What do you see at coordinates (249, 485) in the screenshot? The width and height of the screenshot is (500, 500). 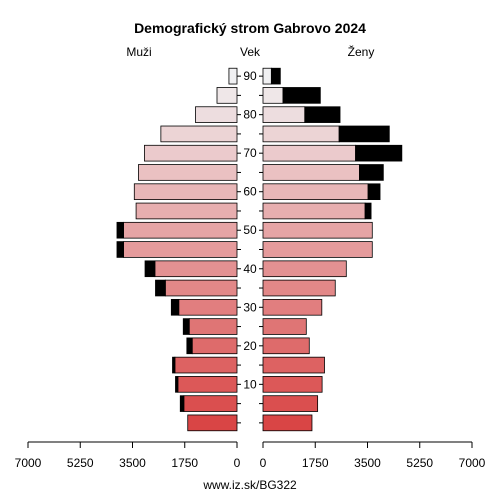 I see `footer-source: www.iz.sk/BG322` at bounding box center [249, 485].